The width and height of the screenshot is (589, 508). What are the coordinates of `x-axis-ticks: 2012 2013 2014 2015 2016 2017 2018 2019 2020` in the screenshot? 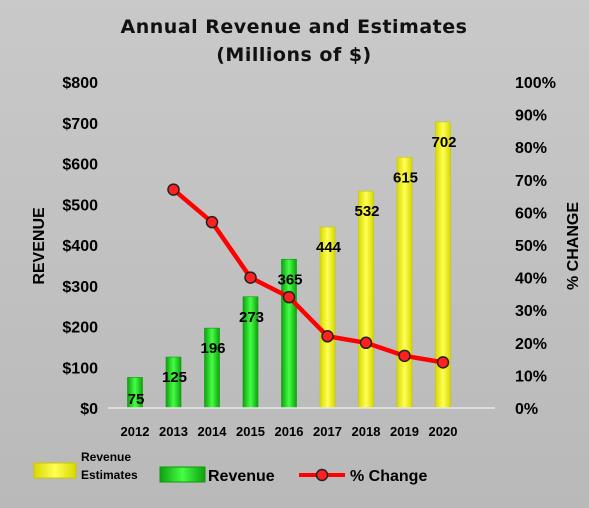 It's located at (289, 431).